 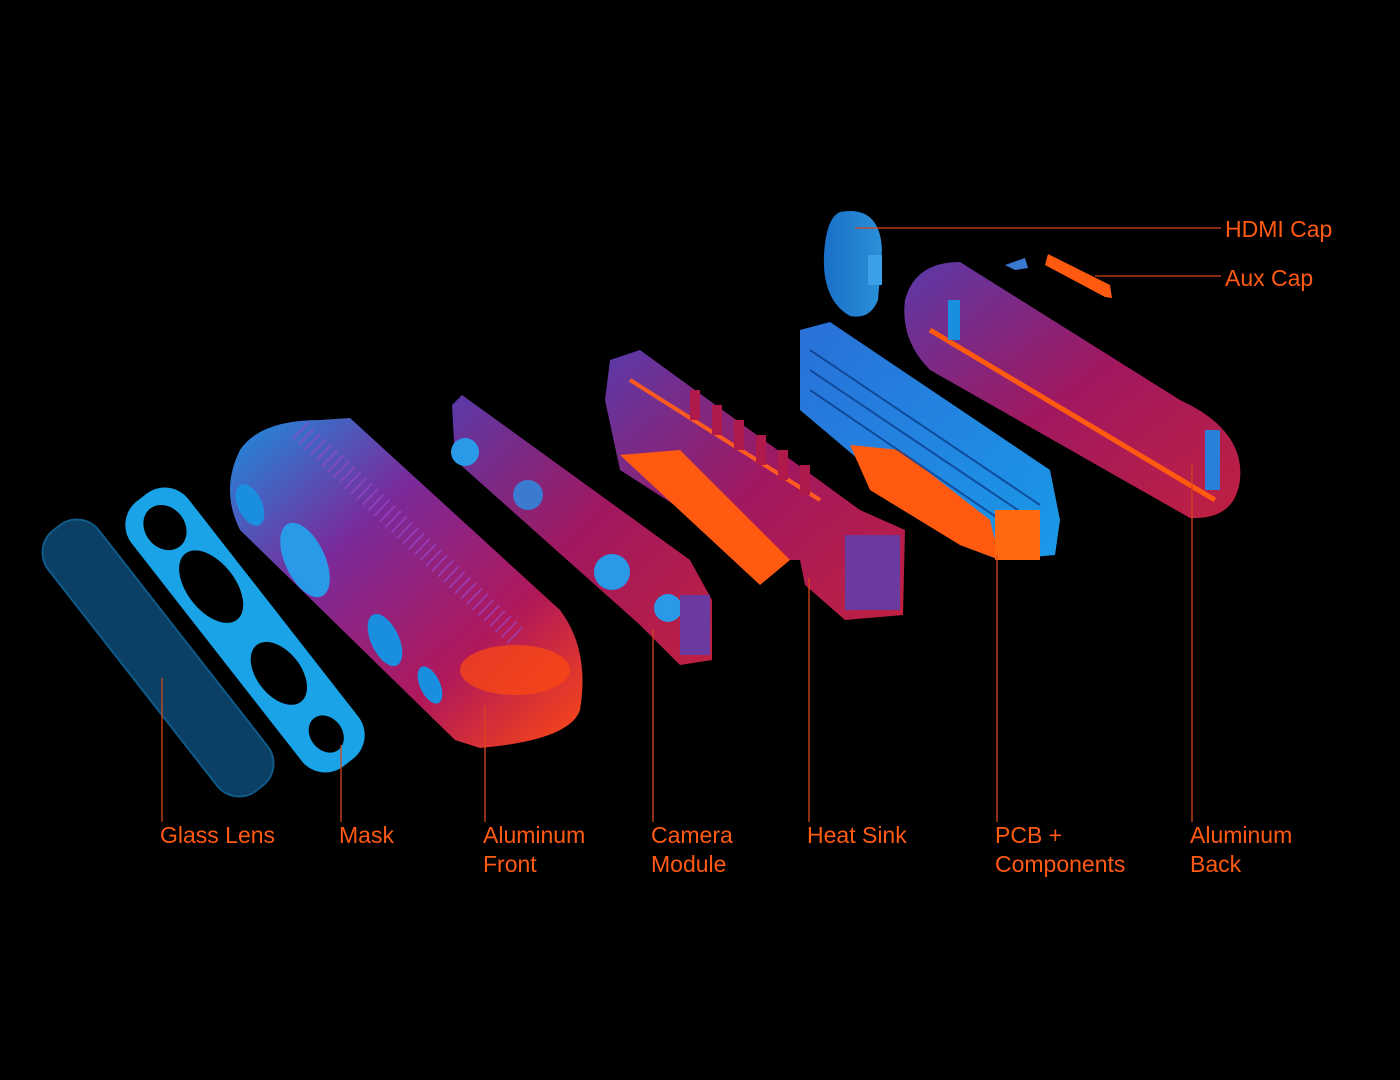 What do you see at coordinates (1216, 864) in the screenshot?
I see `label-line: Back` at bounding box center [1216, 864].